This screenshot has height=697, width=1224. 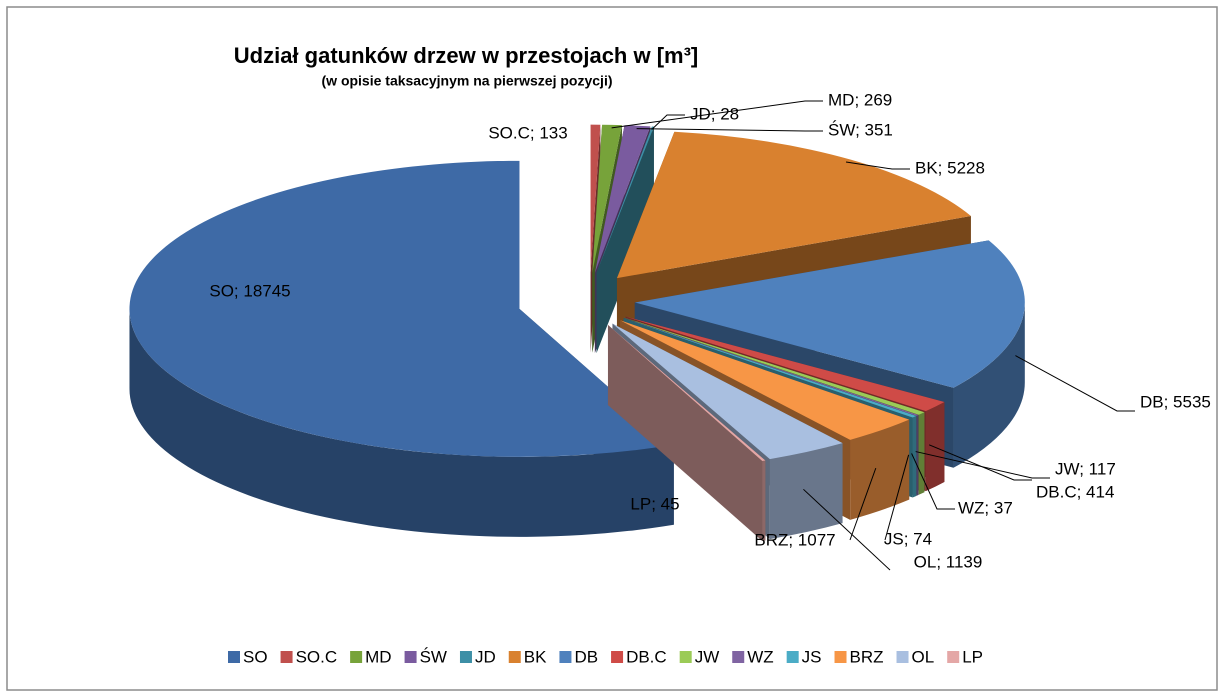 I want to click on data-label: DB; 5535, so click(x=1175, y=401).